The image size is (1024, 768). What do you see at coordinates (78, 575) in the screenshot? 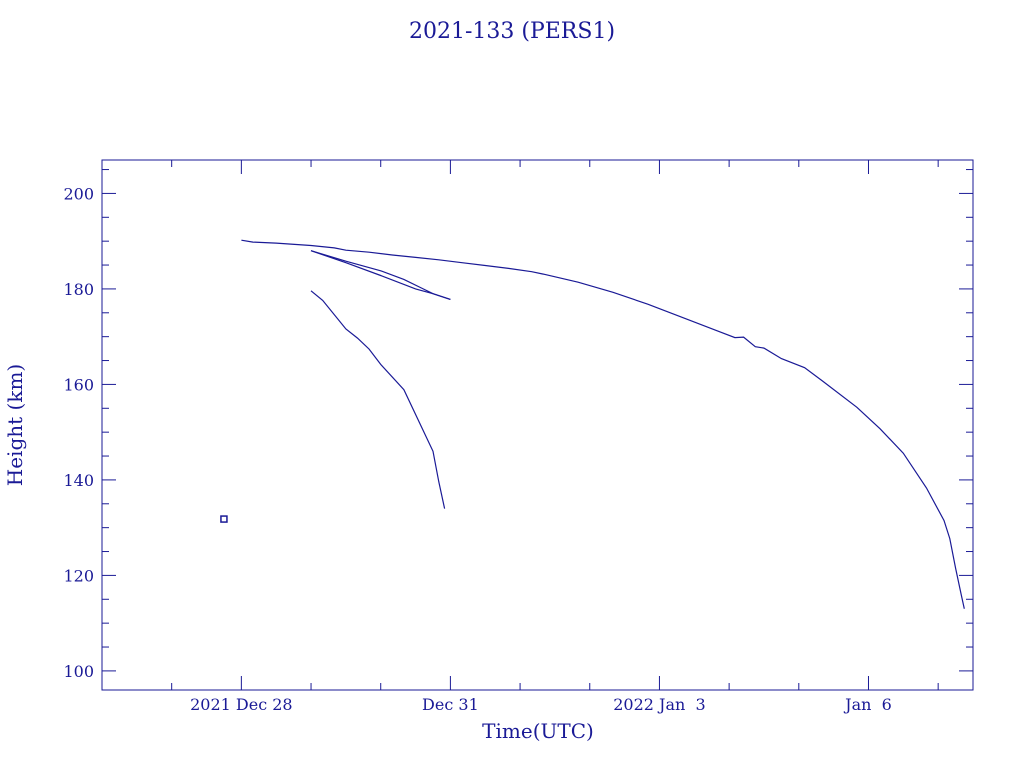
I see `y-tick-label: 120` at bounding box center [78, 575].